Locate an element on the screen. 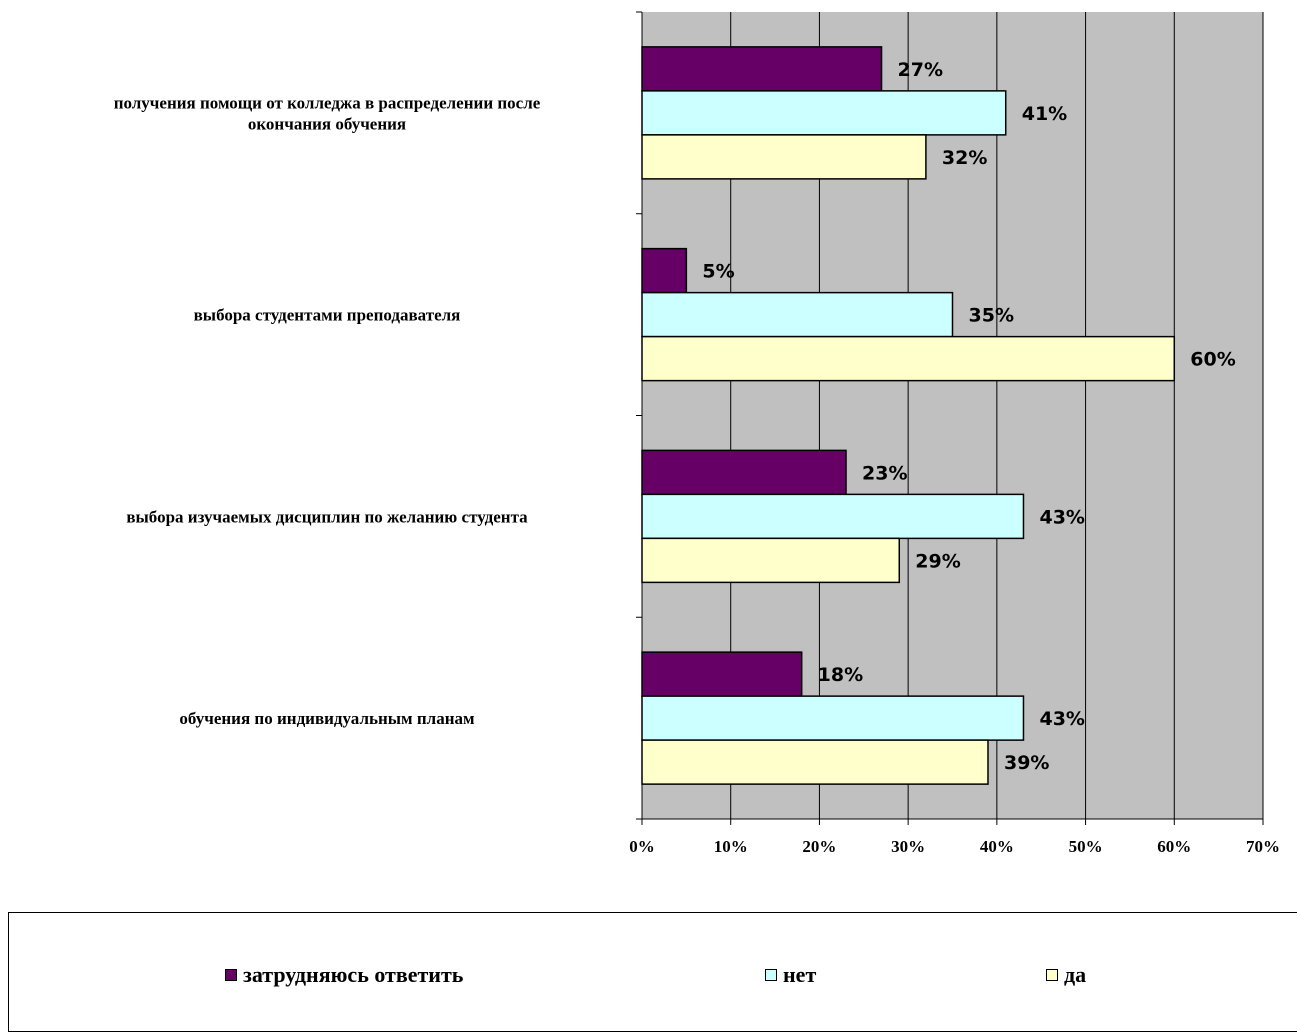 The image size is (1297, 1032). data-label: 35% is located at coordinates (991, 316).